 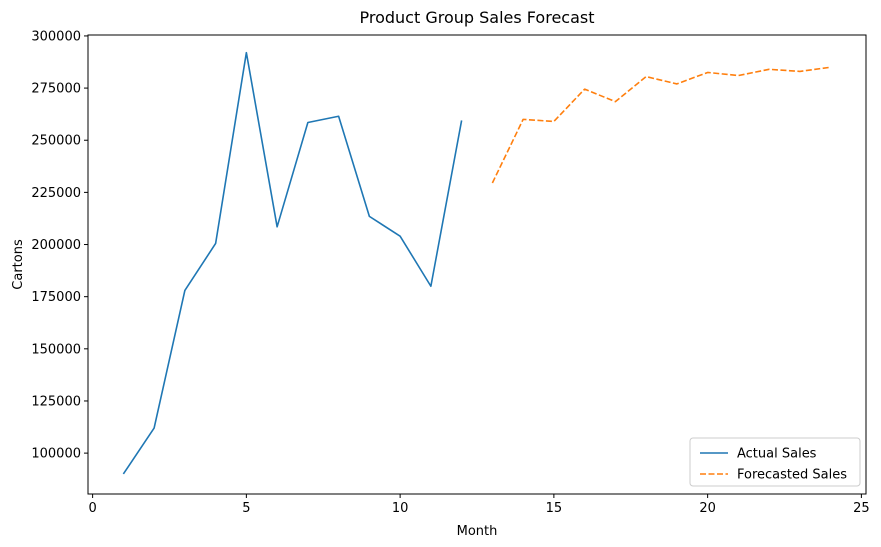 I want to click on y-tick-label: 275000, so click(x=56, y=89).